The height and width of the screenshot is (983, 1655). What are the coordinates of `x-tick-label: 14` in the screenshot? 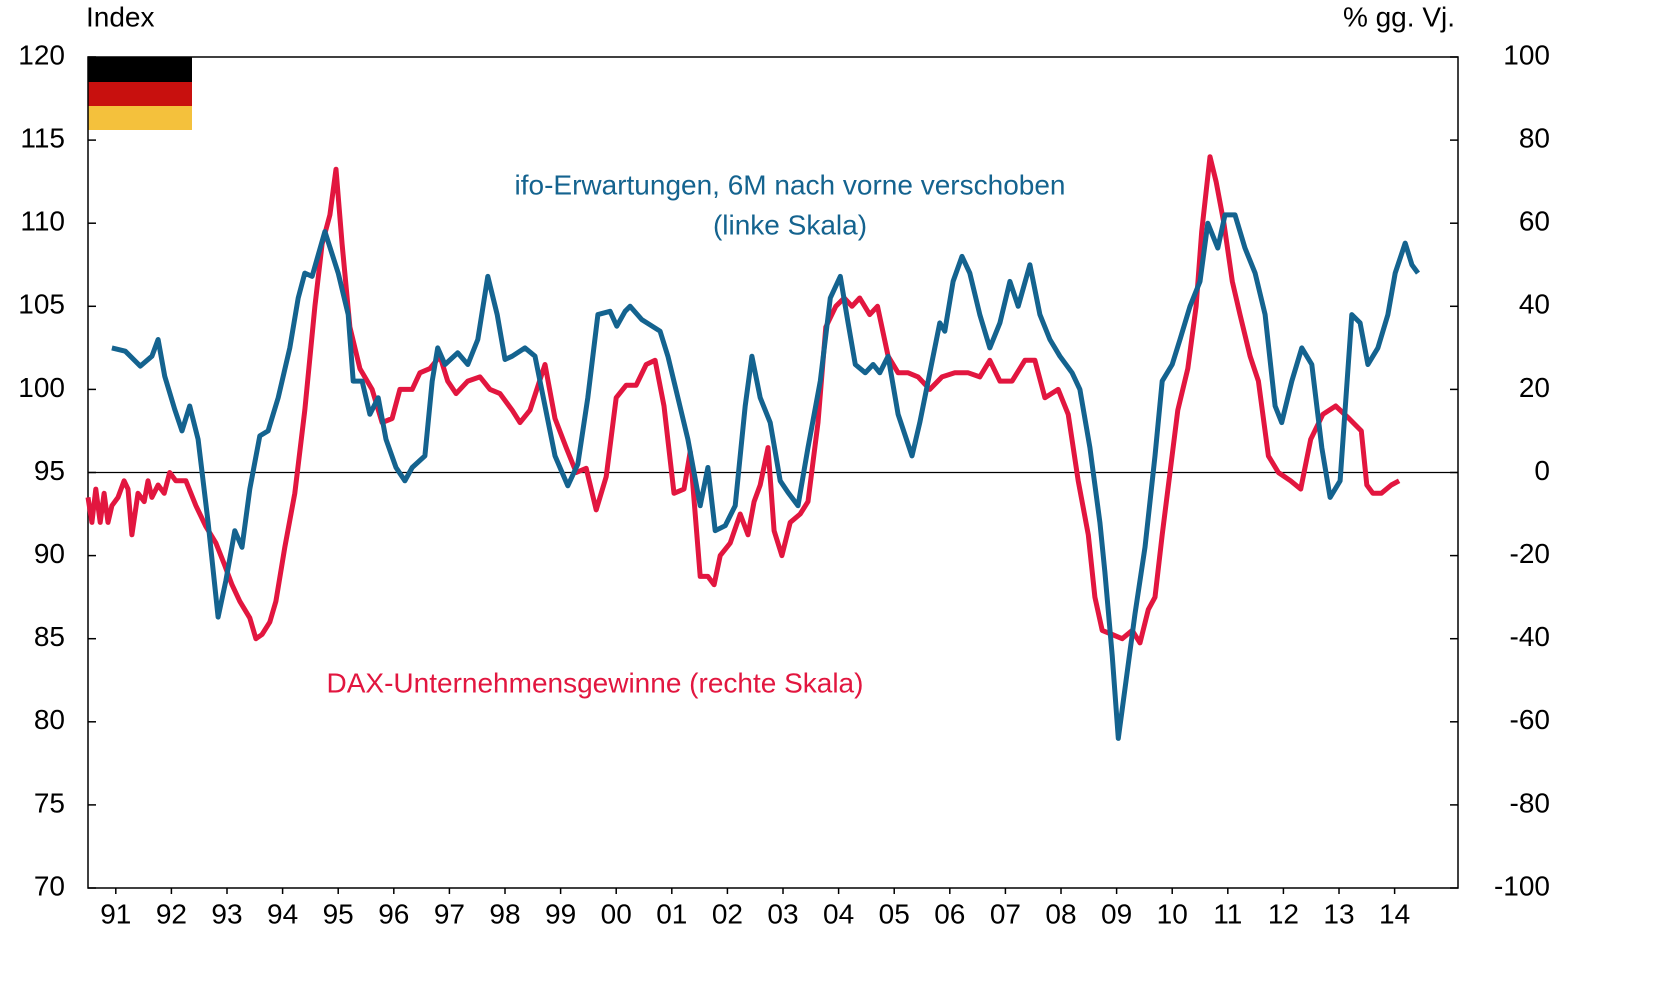 It's located at (1394, 913).